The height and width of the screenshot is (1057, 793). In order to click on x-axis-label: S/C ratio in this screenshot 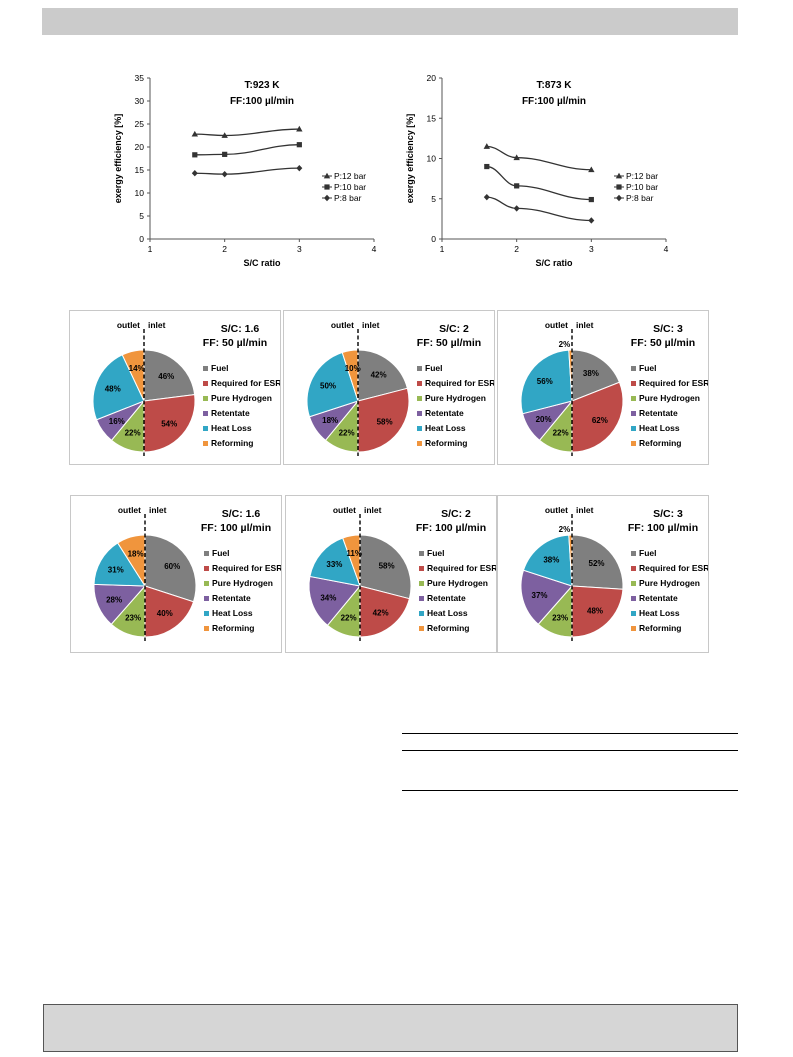, I will do `click(554, 263)`.